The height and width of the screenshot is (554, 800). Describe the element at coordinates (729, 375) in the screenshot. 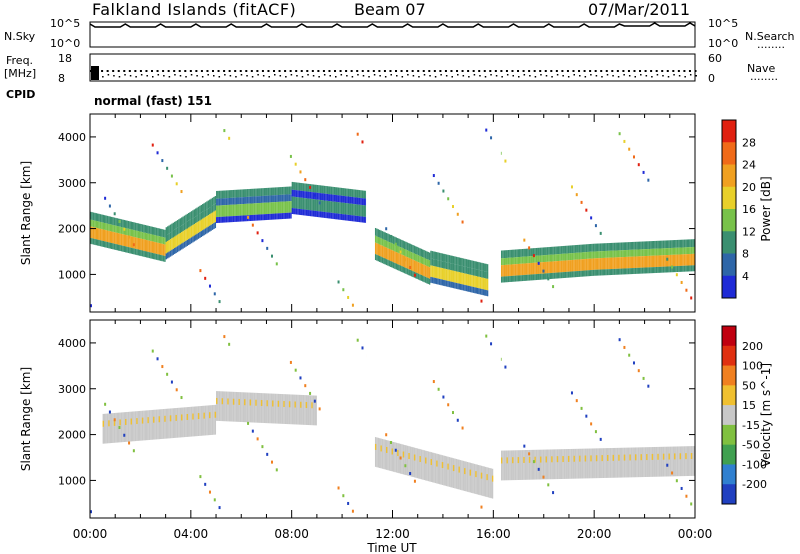

I see `velocity-colorbar-cell` at that location.